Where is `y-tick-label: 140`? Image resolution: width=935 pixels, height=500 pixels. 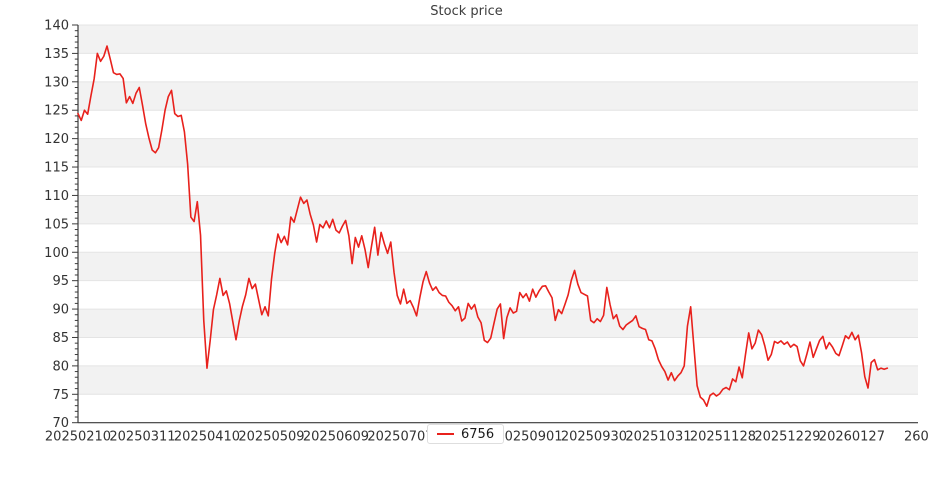 y-tick-label: 140 is located at coordinates (56, 26).